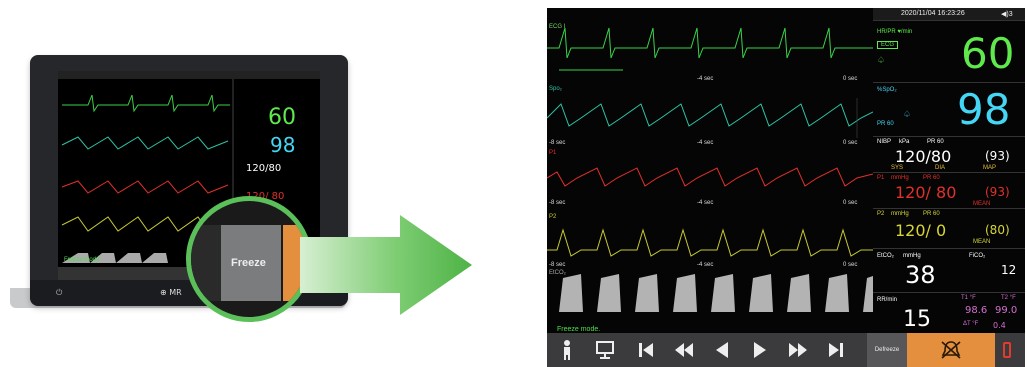 Image resolution: width=1027 pixels, height=367 pixels. What do you see at coordinates (1008, 298) in the screenshot?
I see `t2-label: T2 °F` at bounding box center [1008, 298].